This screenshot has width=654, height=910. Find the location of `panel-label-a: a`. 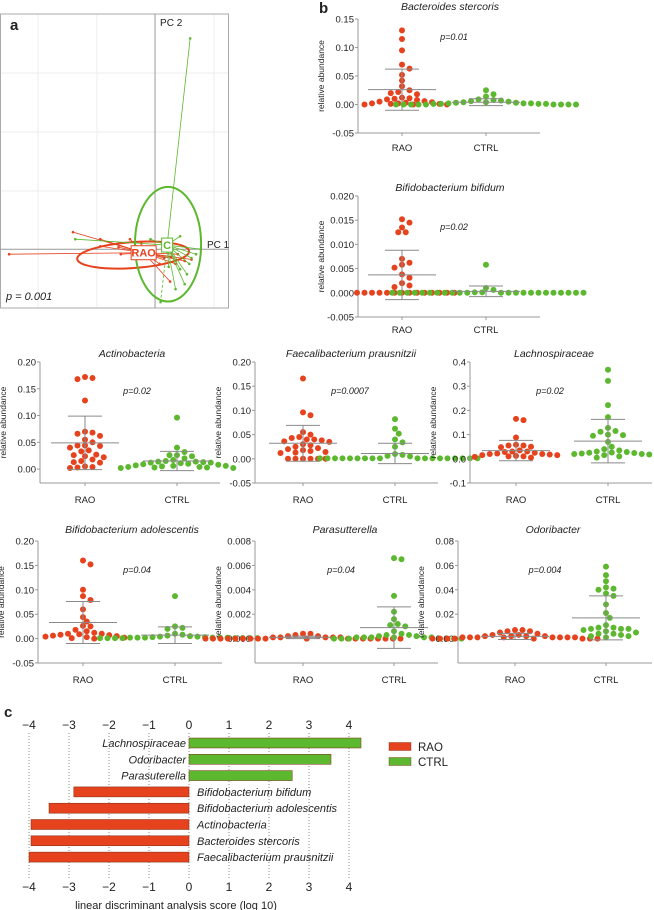

panel-label-a: a is located at coordinates (14, 25).